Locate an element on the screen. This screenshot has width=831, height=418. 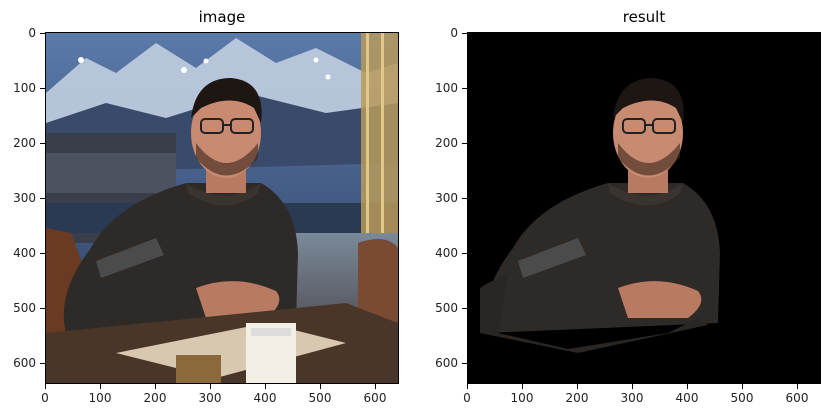
panel-title: image is located at coordinates (222, 17).